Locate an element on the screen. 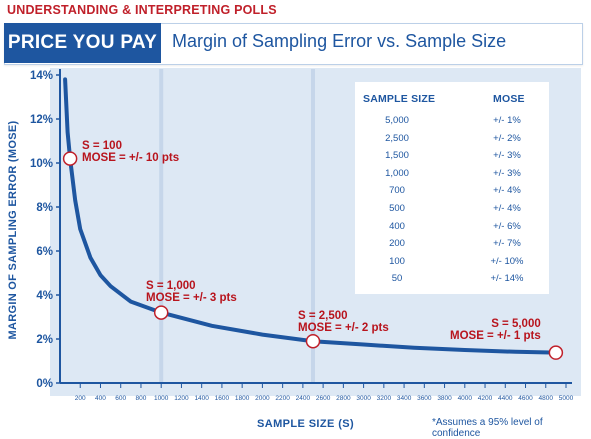 Image resolution: width=591 pixels, height=439 pixels. x-tick-label: 1800 is located at coordinates (242, 398).